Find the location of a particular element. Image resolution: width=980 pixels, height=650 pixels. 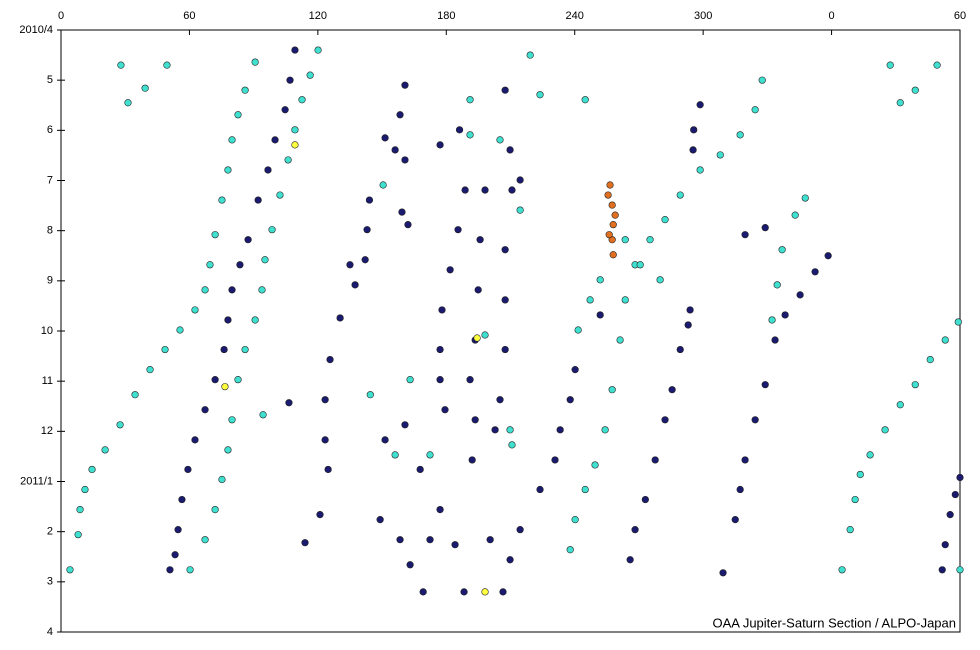

y-tick-label: 2 is located at coordinates (50, 532).